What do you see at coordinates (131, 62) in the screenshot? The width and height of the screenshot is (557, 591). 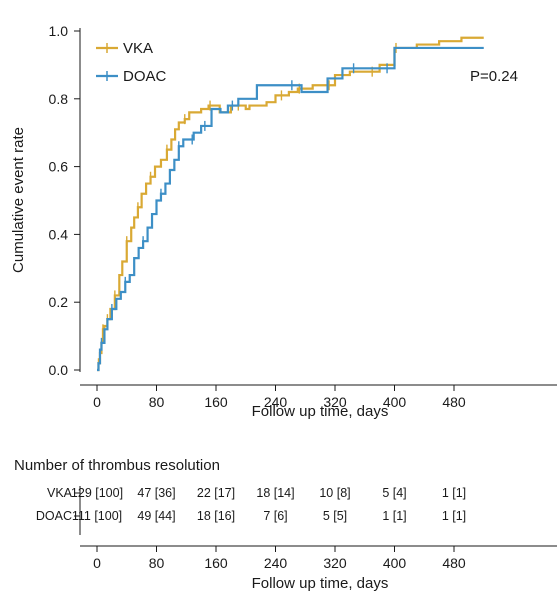 I see `legend: VKA DOAC` at bounding box center [131, 62].